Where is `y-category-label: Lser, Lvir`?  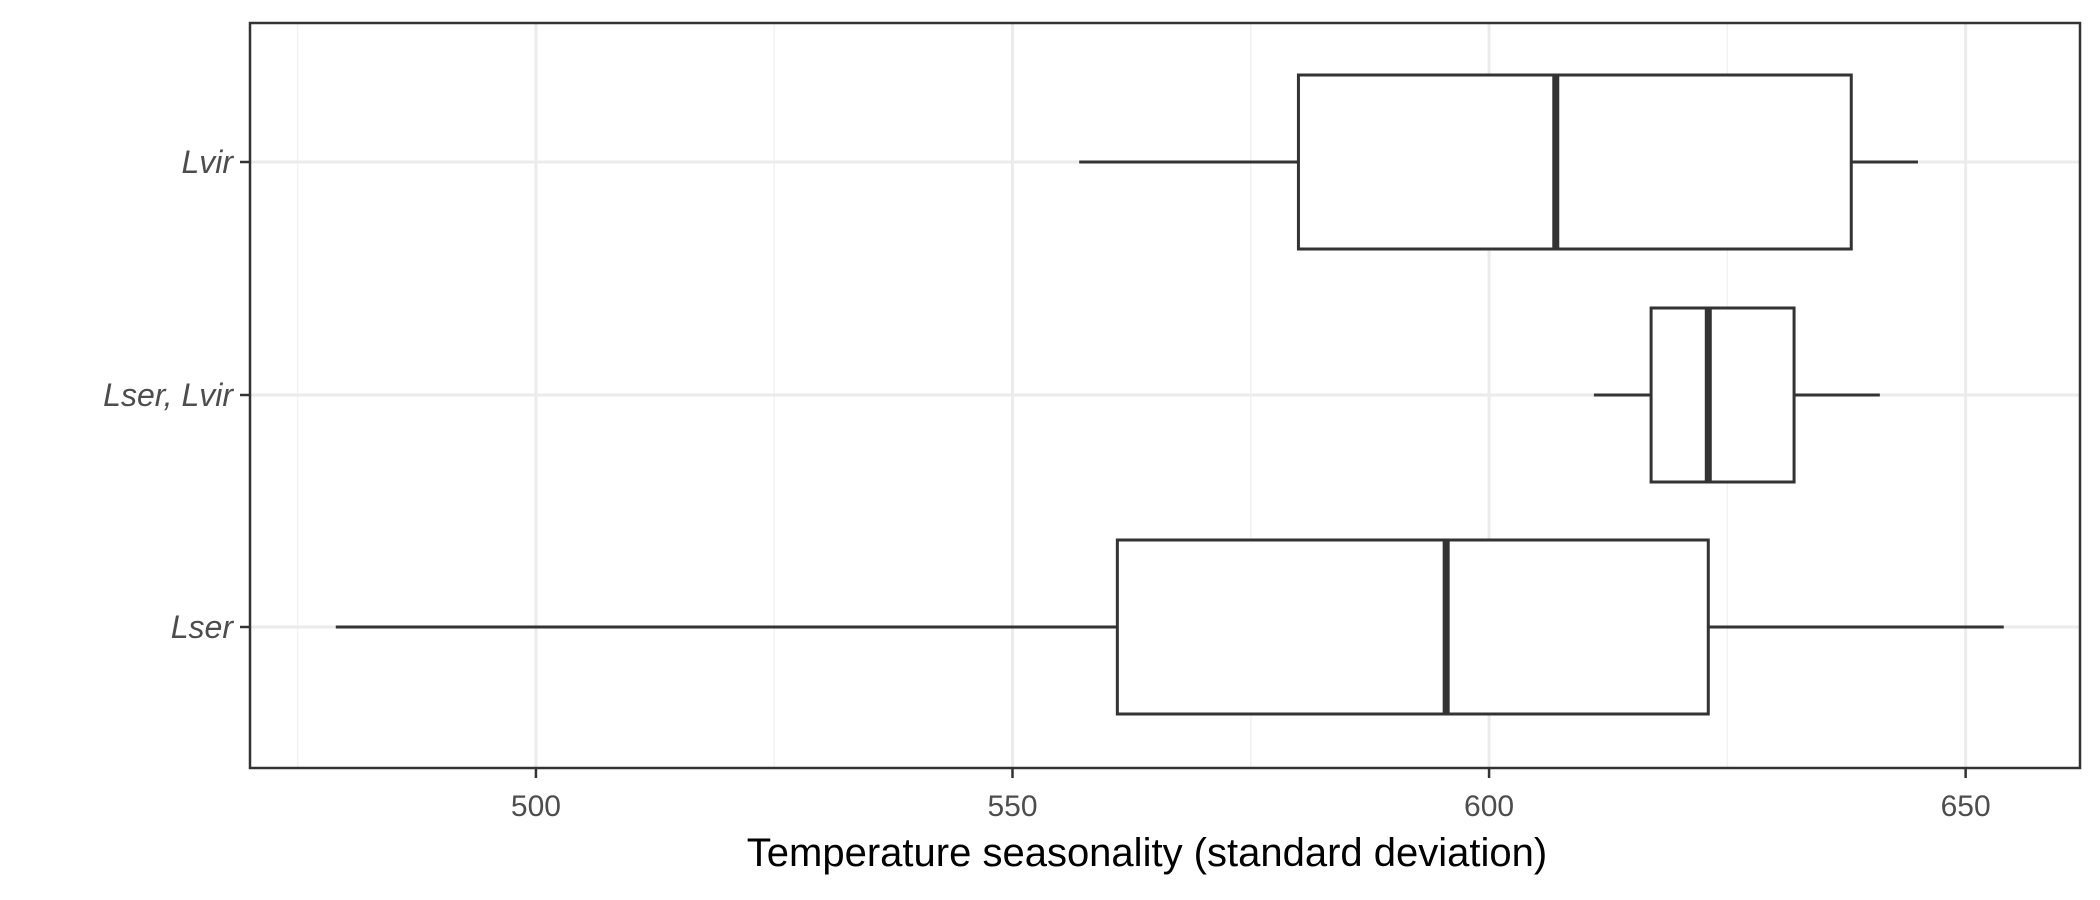 y-category-label: Lser, Lvir is located at coordinates (168, 395).